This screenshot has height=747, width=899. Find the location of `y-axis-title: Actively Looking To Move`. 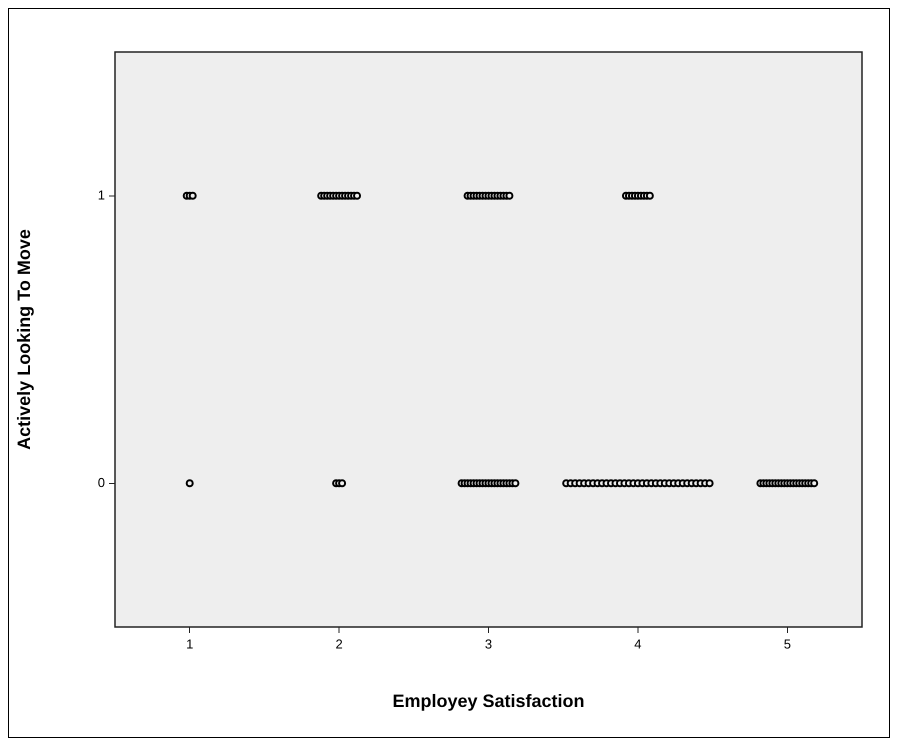

y-axis-title: Actively Looking To Move is located at coordinates (24, 339).